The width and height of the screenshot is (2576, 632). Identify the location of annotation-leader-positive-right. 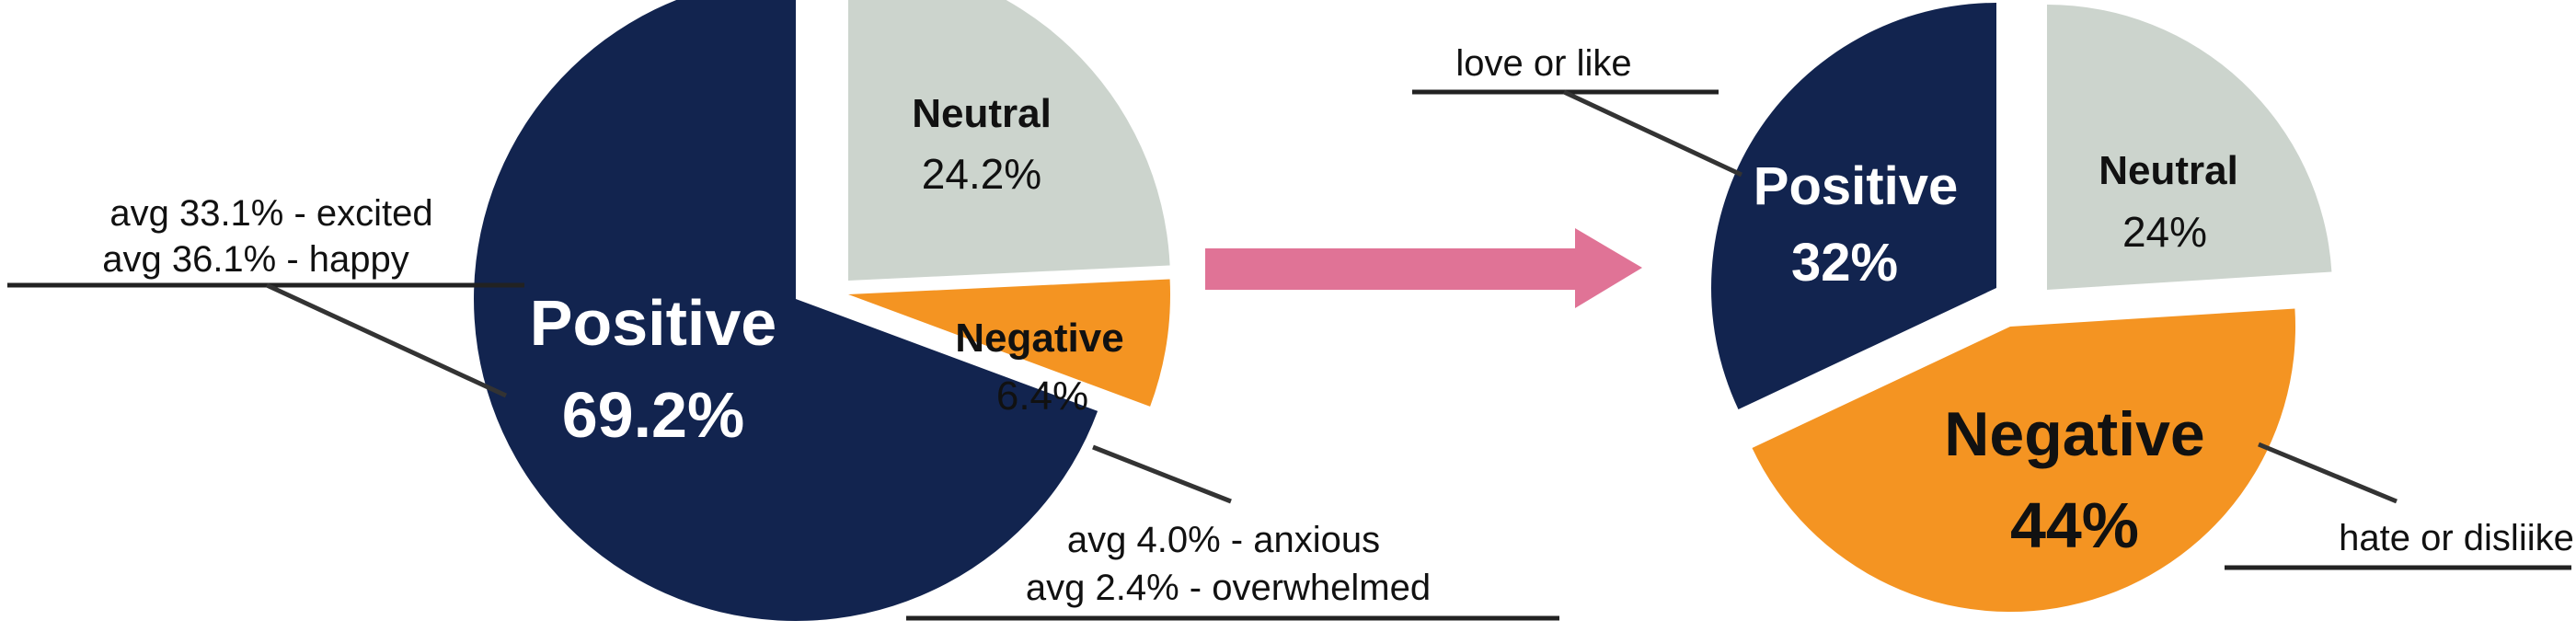
(1652, 133).